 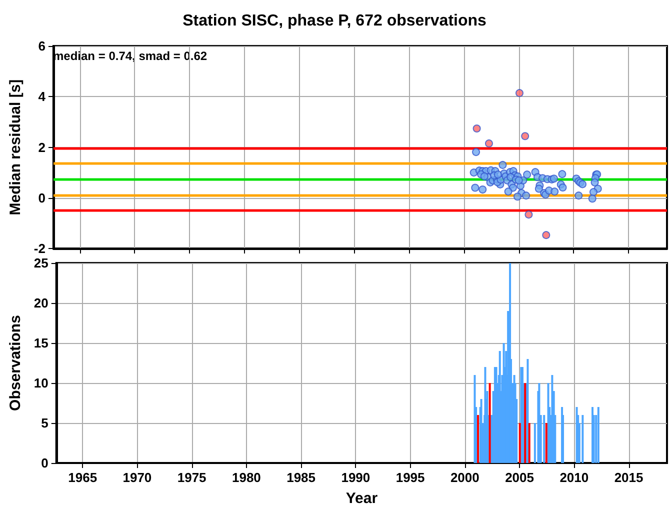 What do you see at coordinates (301, 477) in the screenshot?
I see `x-tick-label: 1985` at bounding box center [301, 477].